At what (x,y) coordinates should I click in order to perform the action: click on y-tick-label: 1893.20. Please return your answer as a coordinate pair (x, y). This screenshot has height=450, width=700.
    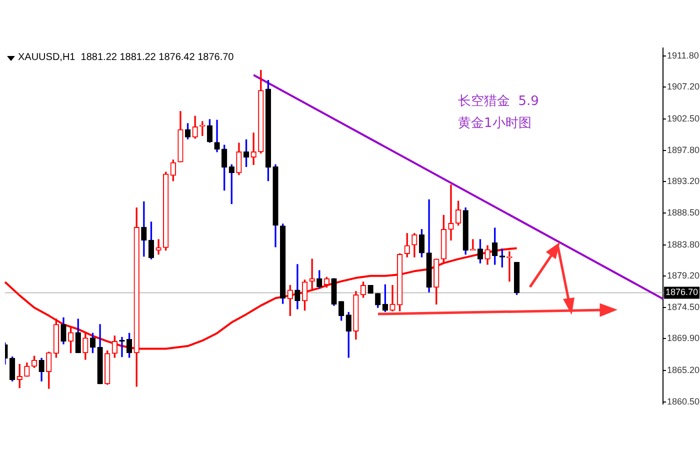
    Looking at the image, I should click on (683, 181).